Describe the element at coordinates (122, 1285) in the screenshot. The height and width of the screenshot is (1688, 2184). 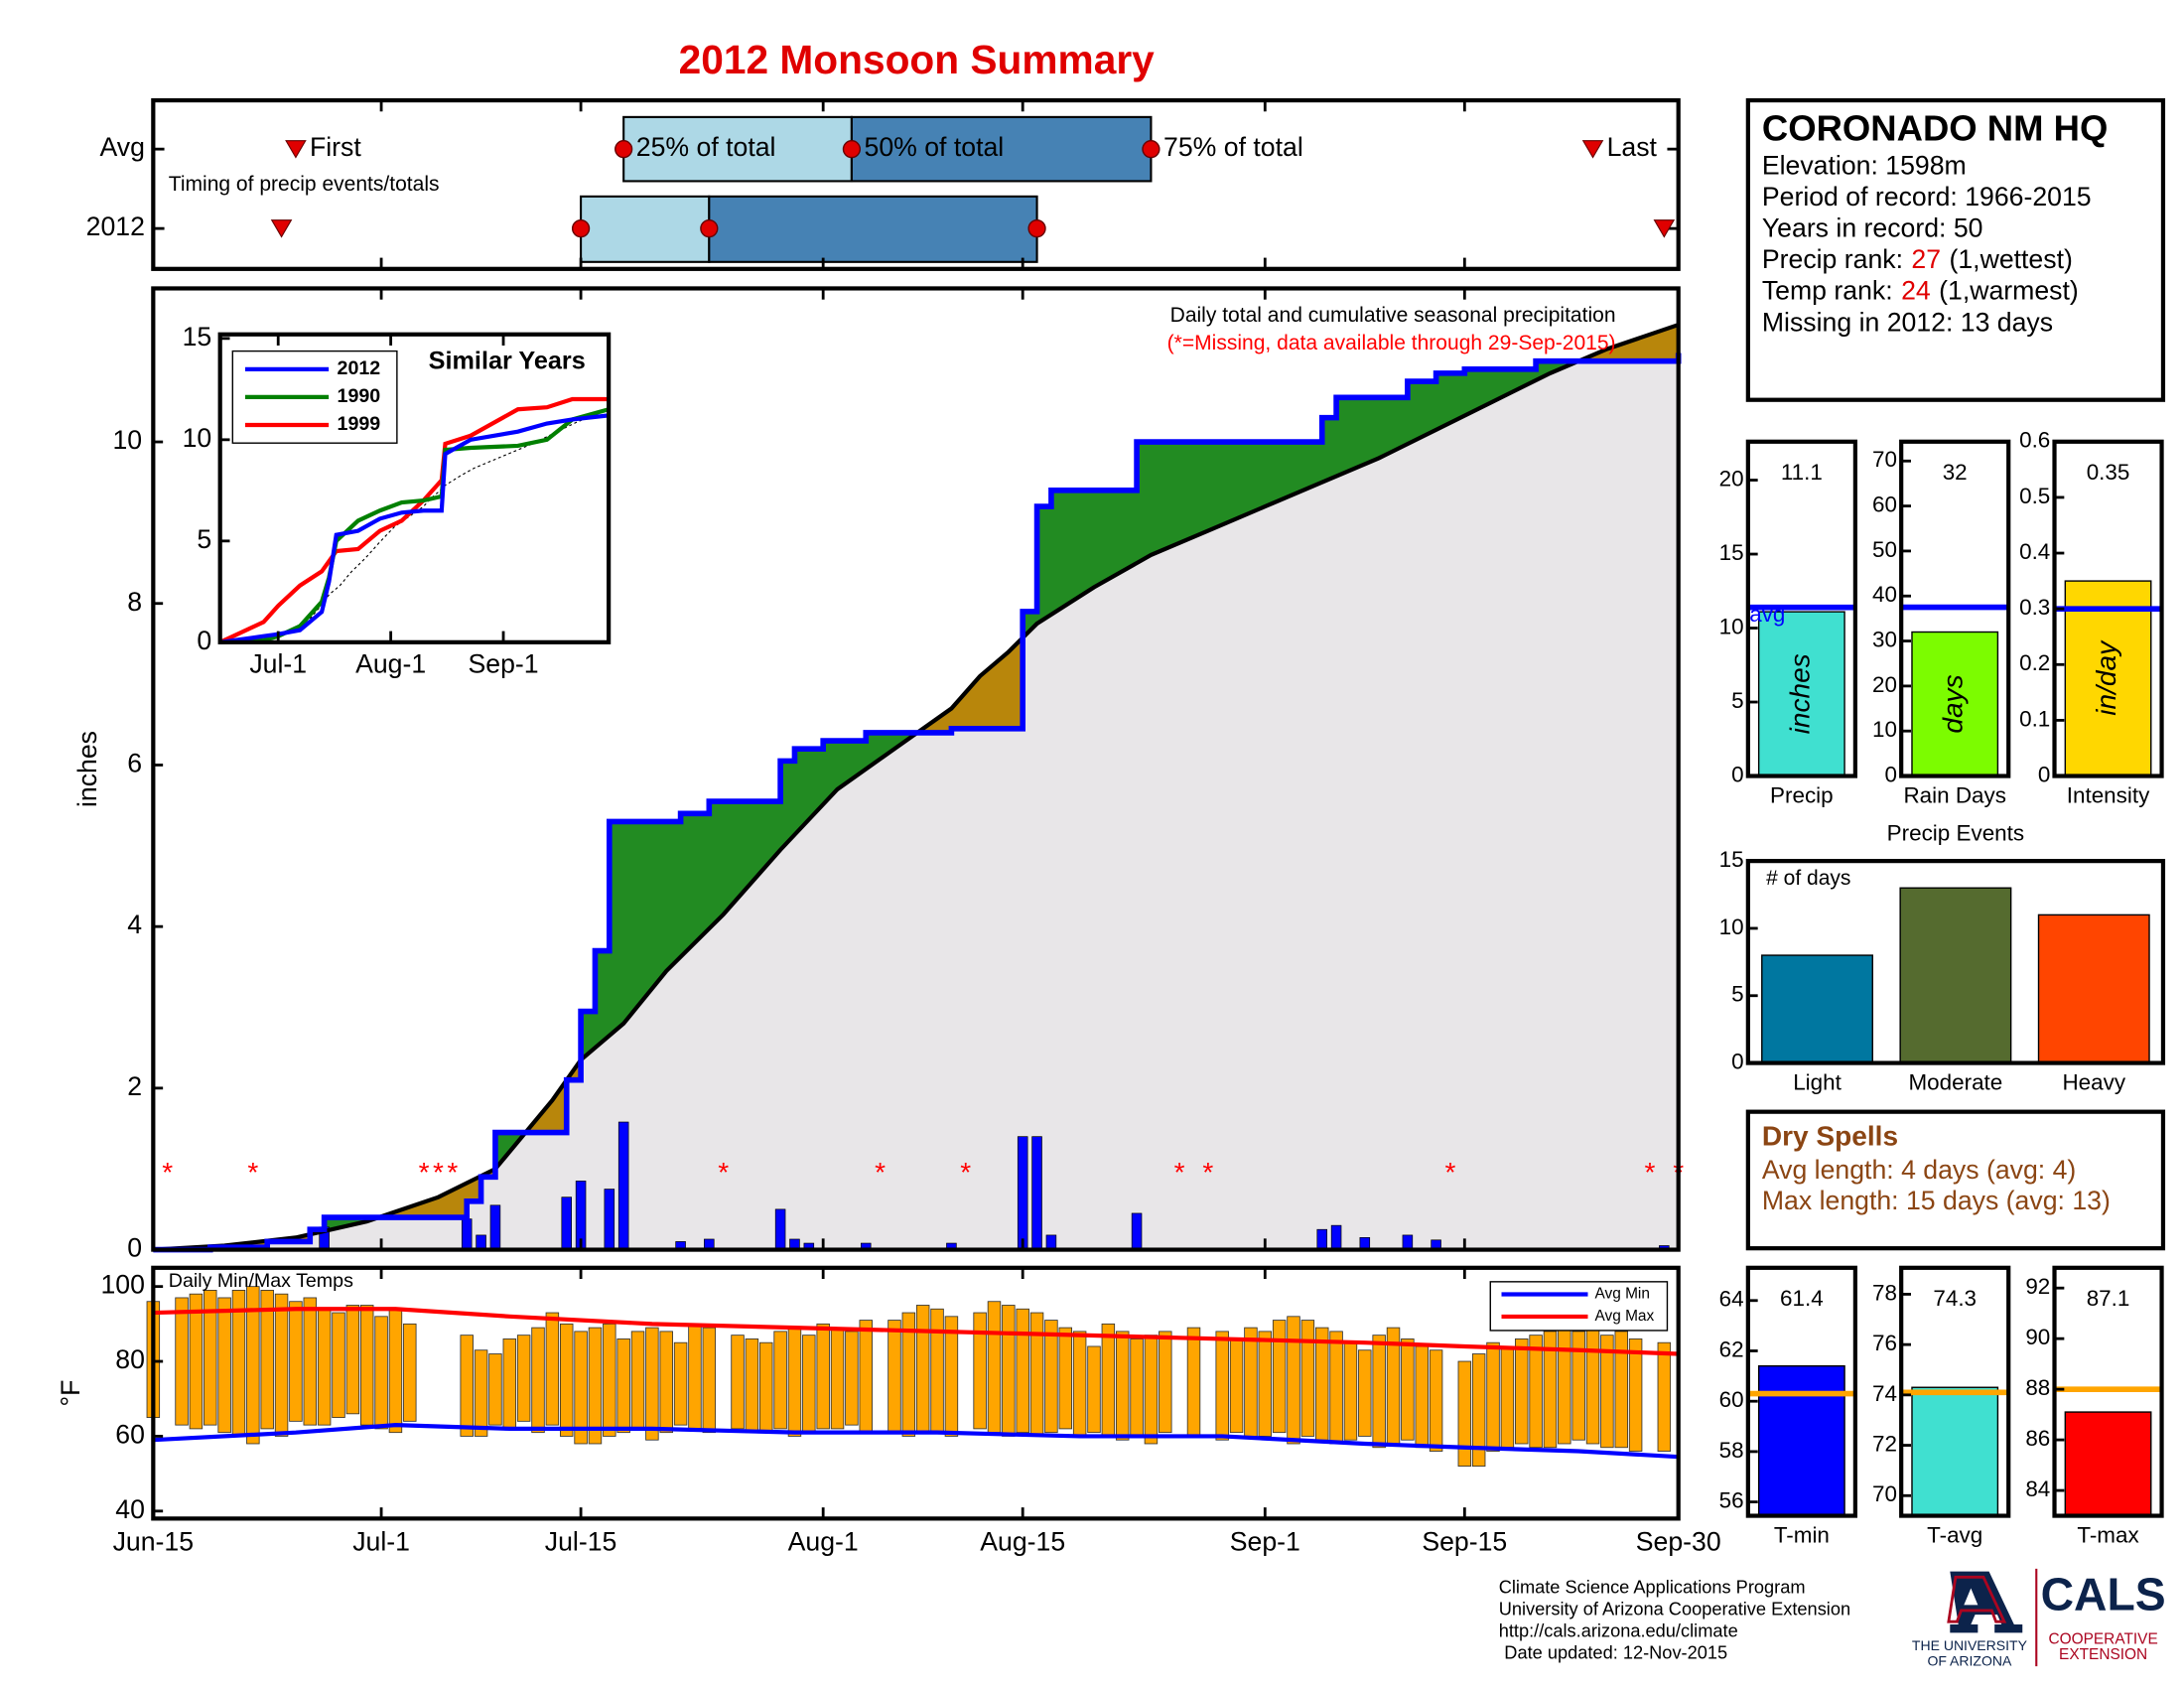
I see `y-tick-label: 100` at that location.